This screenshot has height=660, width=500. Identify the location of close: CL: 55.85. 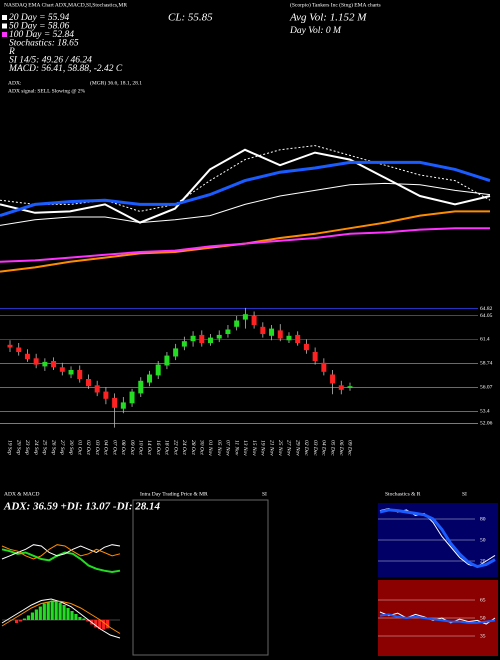
(190, 18).